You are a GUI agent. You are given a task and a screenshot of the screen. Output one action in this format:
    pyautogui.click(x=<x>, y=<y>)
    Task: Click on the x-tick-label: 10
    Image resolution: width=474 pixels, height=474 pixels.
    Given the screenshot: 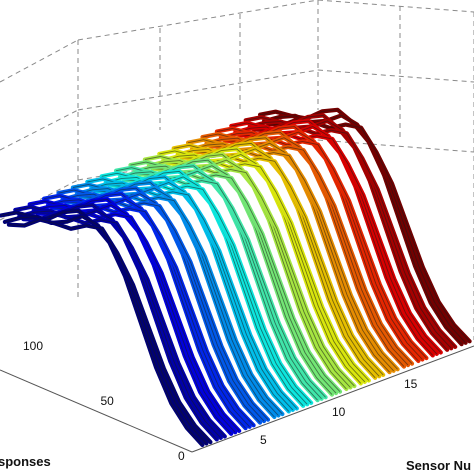 What is the action you would take?
    pyautogui.click(x=339, y=412)
    